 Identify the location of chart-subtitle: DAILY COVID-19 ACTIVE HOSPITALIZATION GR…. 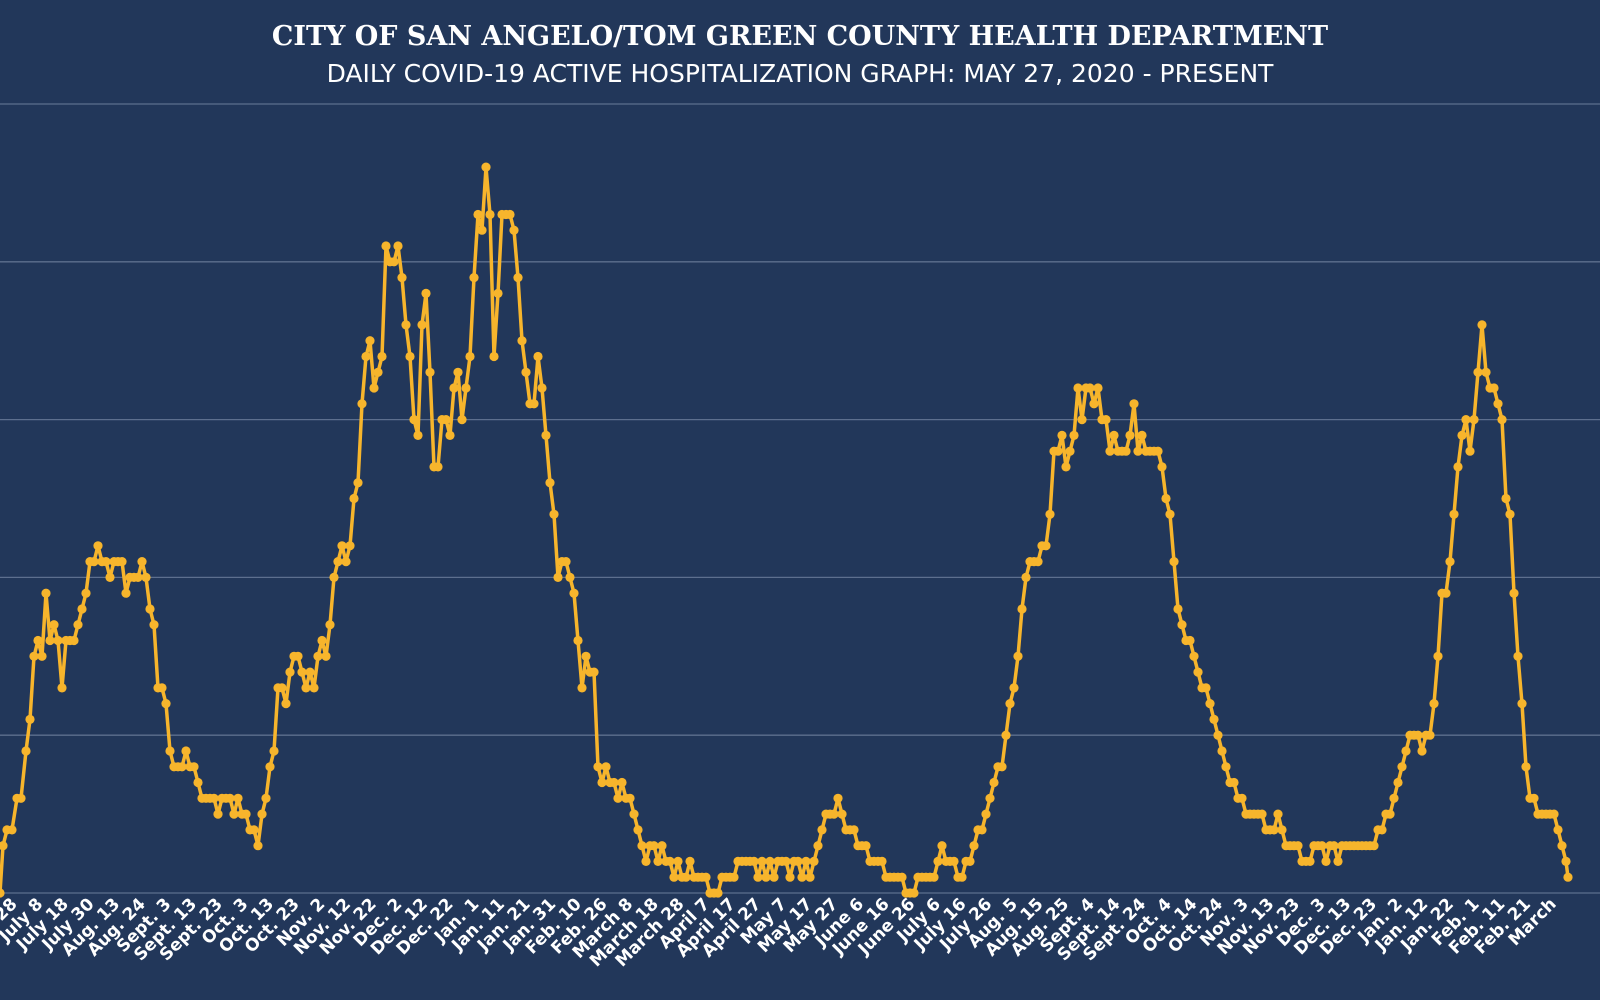
(801, 73).